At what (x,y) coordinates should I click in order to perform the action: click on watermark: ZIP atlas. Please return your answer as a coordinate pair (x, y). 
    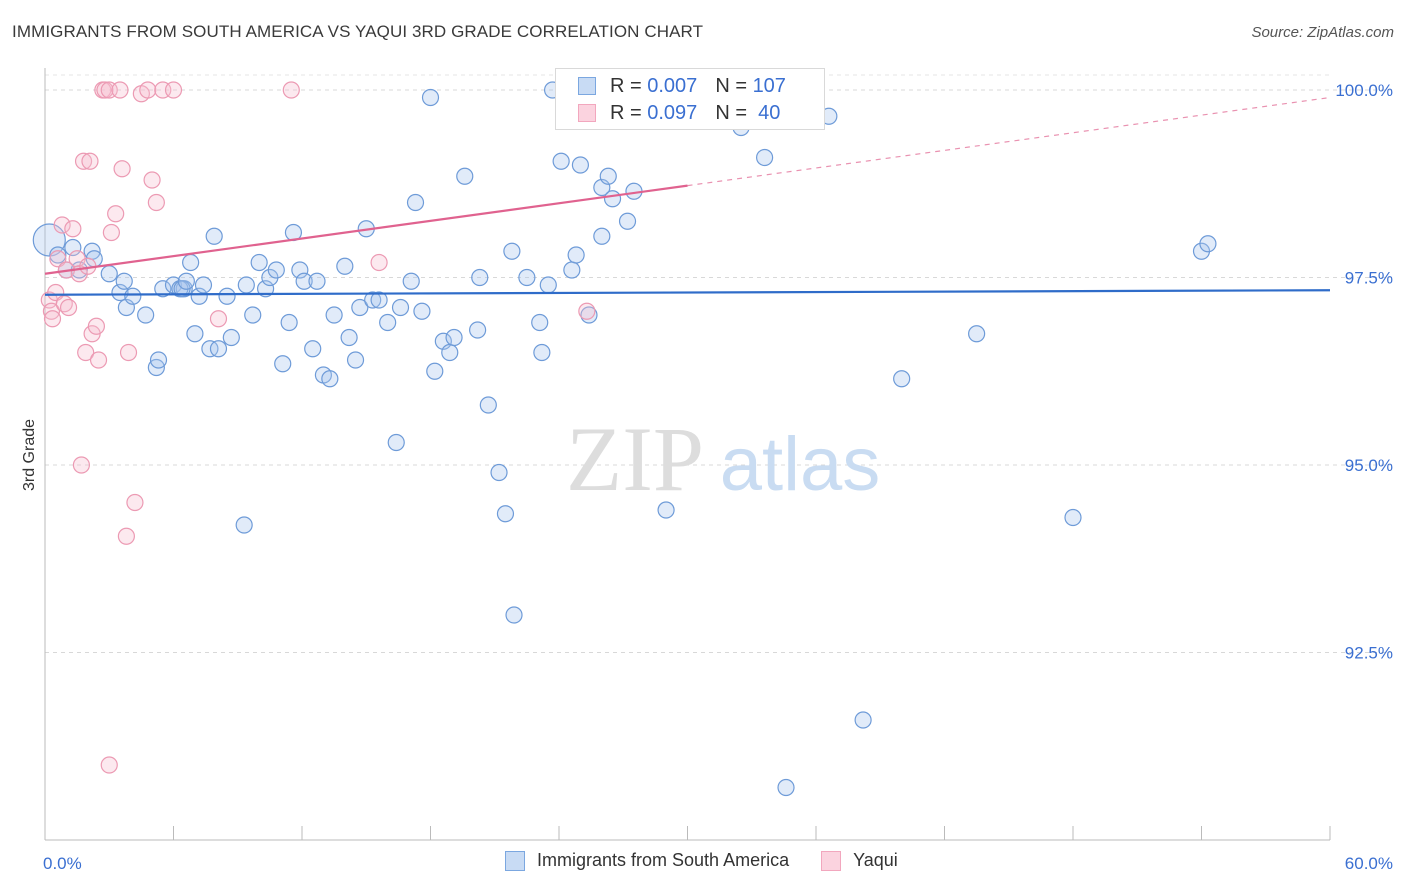
    Looking at the image, I should click on (723, 459).